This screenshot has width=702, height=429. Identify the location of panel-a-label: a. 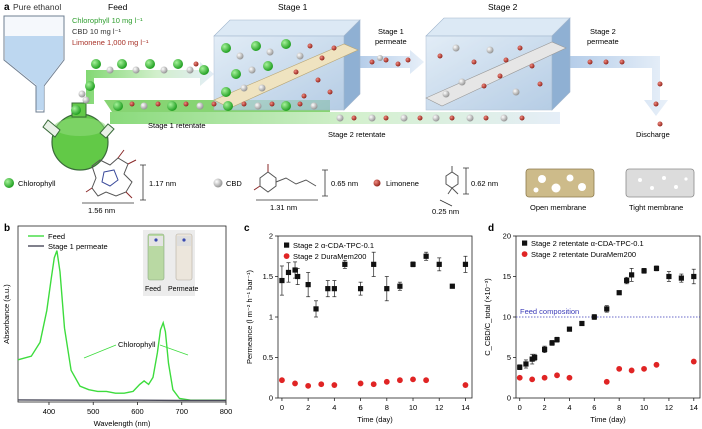
(7, 7).